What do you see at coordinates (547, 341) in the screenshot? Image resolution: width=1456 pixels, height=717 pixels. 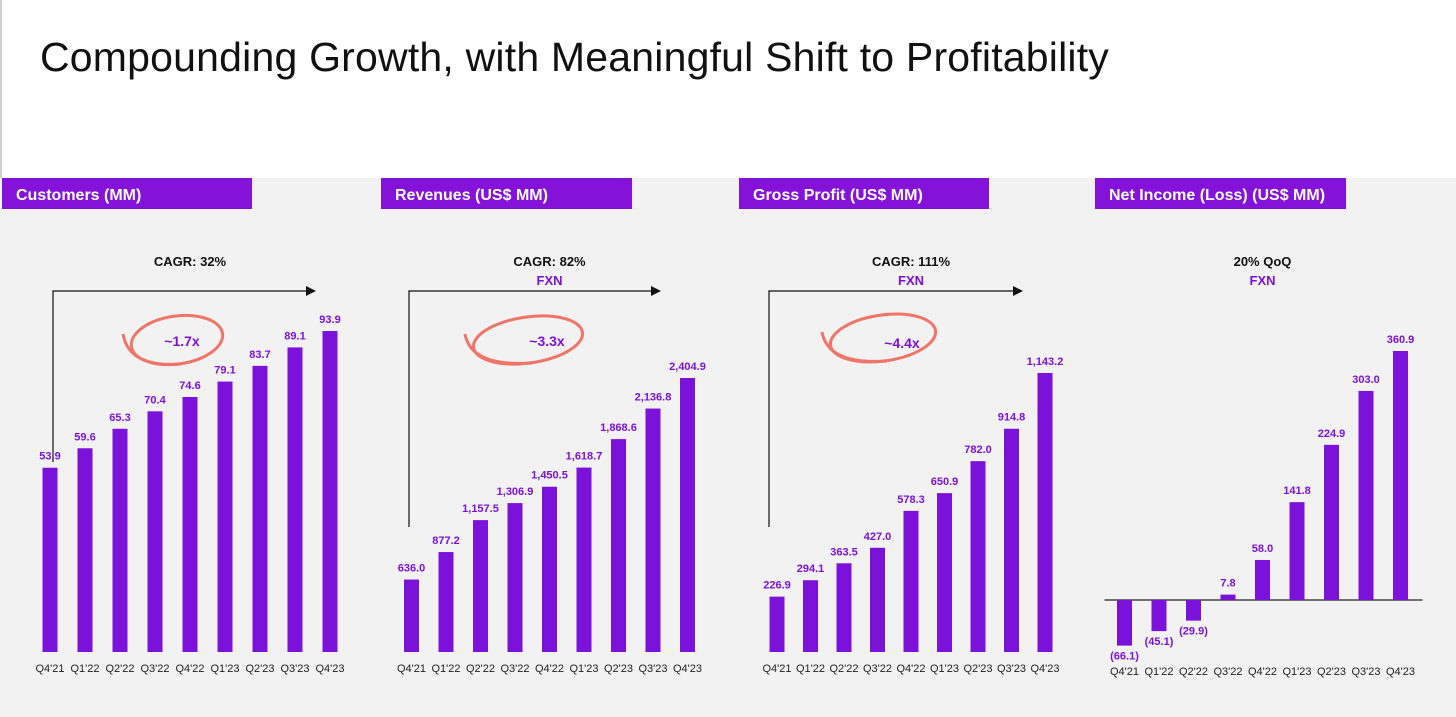 I see `chart2-callout-text: ~3.3x` at bounding box center [547, 341].